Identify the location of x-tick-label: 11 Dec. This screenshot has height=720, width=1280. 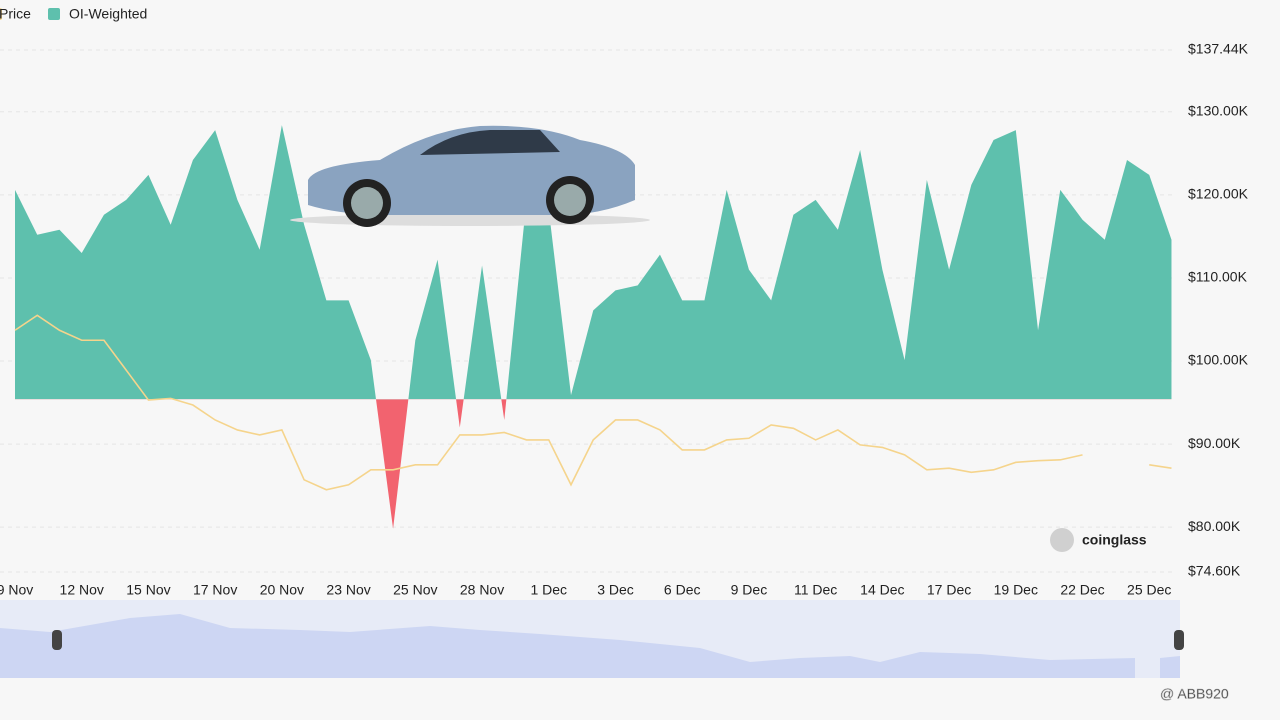
(815, 590).